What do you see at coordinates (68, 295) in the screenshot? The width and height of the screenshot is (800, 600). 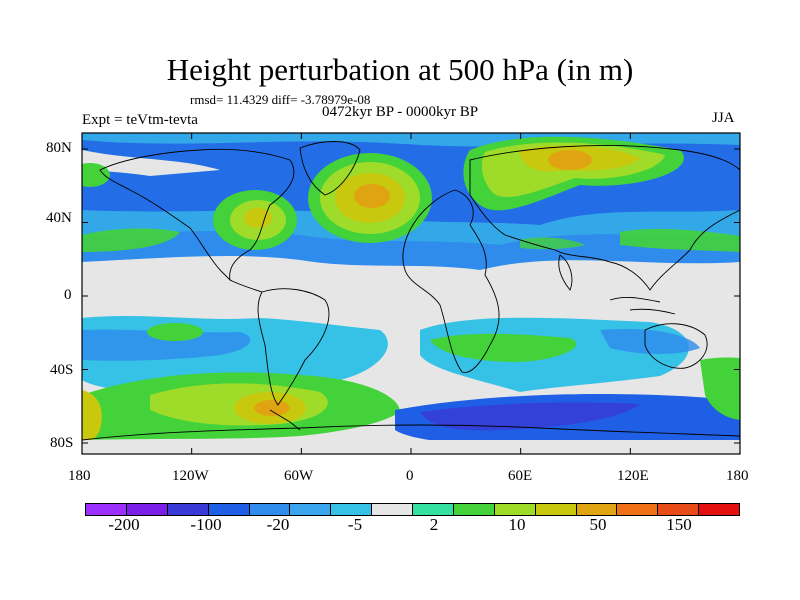 I see `lat-label: 0` at bounding box center [68, 295].